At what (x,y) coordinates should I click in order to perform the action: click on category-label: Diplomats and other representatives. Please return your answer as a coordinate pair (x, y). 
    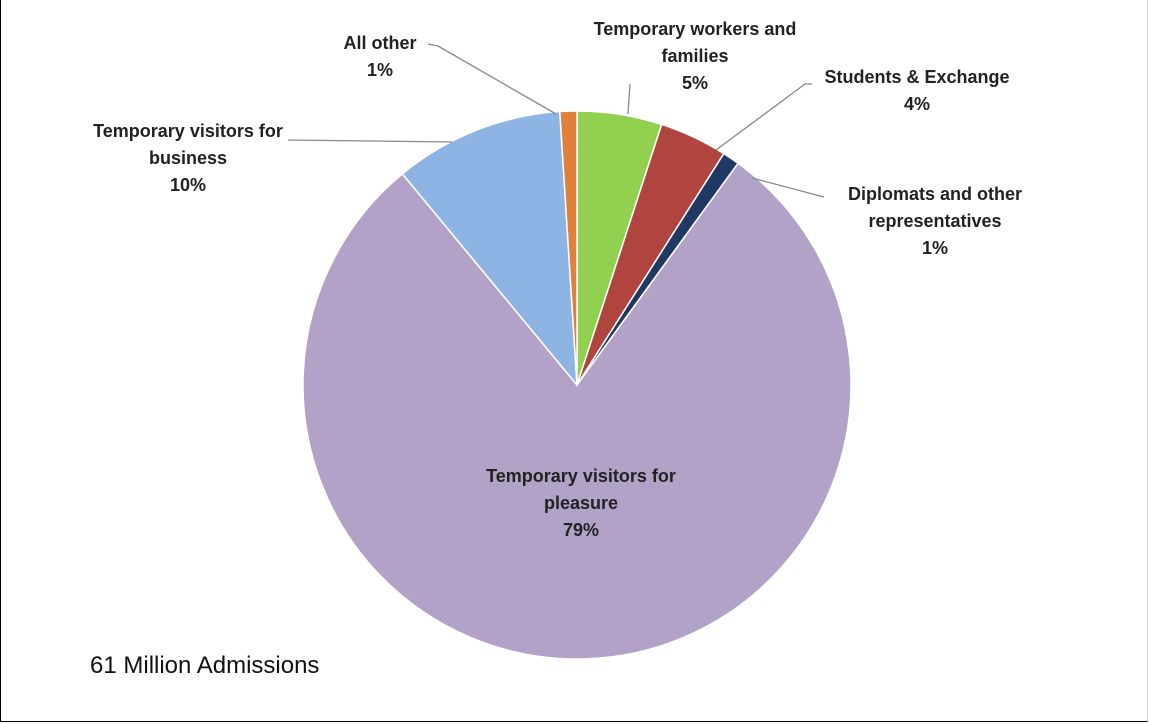
    Looking at the image, I should click on (934, 207).